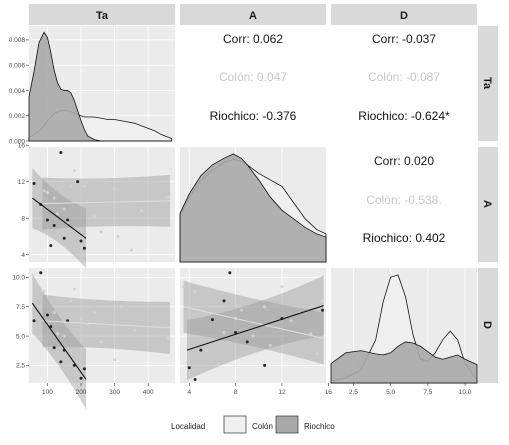 Image resolution: width=509 pixels, height=445 pixels. Describe the element at coordinates (253, 325) in the screenshot. I see `panel-scatter-a-d` at that location.